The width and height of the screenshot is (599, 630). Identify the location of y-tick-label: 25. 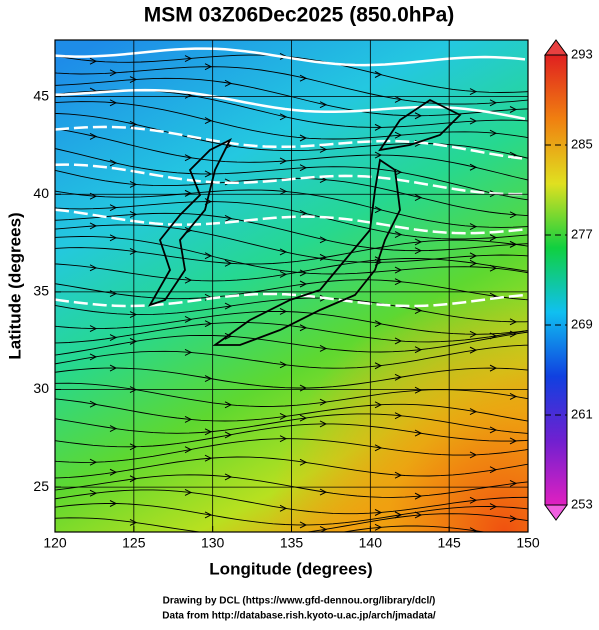
(41, 486).